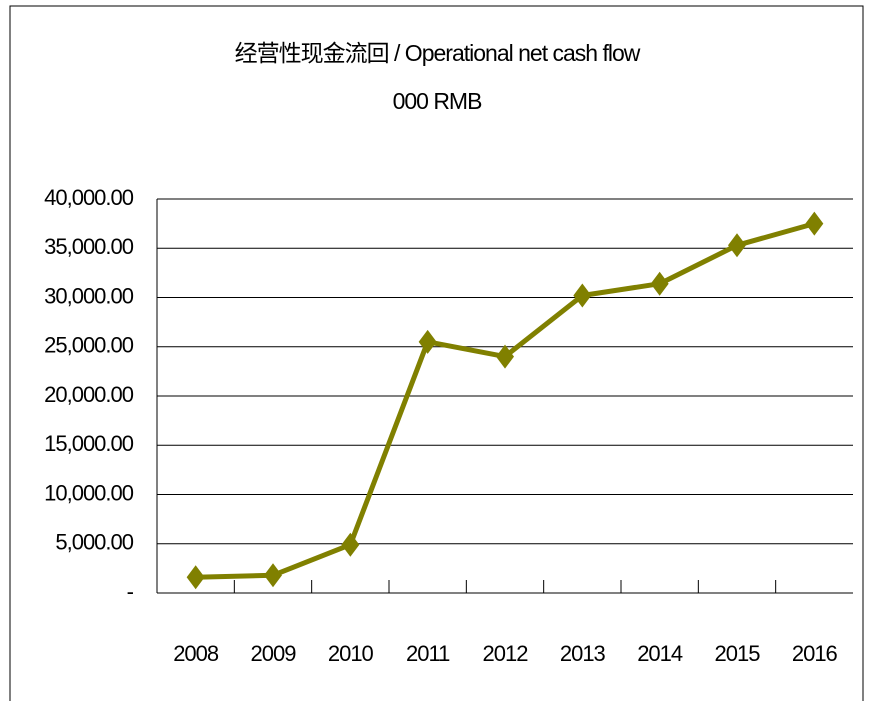 The height and width of the screenshot is (701, 870). Describe the element at coordinates (506, 653) in the screenshot. I see `x-tick-label: 2012` at that location.